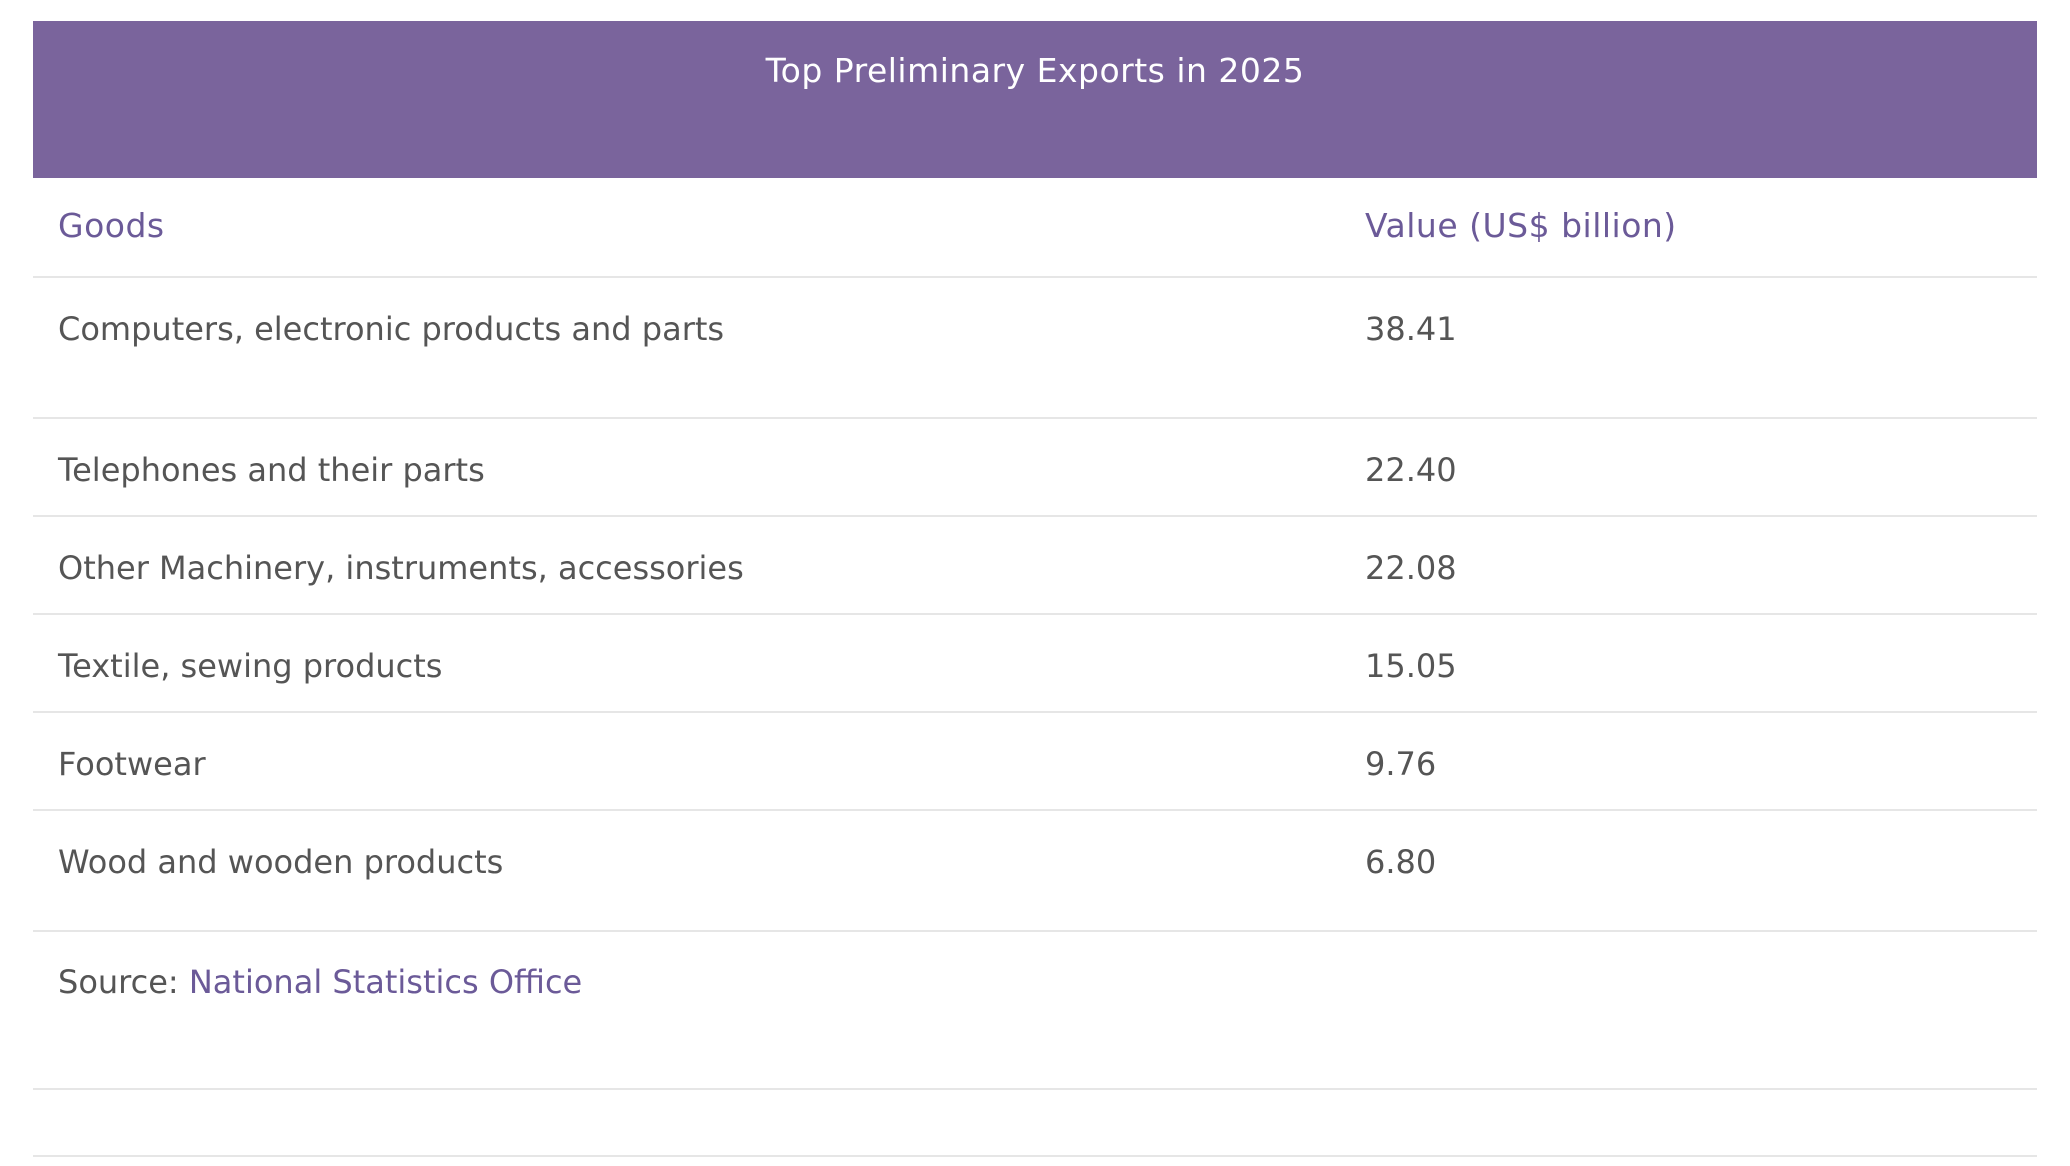 The width and height of the screenshot is (2070, 1166). What do you see at coordinates (1035, 1011) in the screenshot?
I see `source-row: Source: National Statistics Office` at bounding box center [1035, 1011].